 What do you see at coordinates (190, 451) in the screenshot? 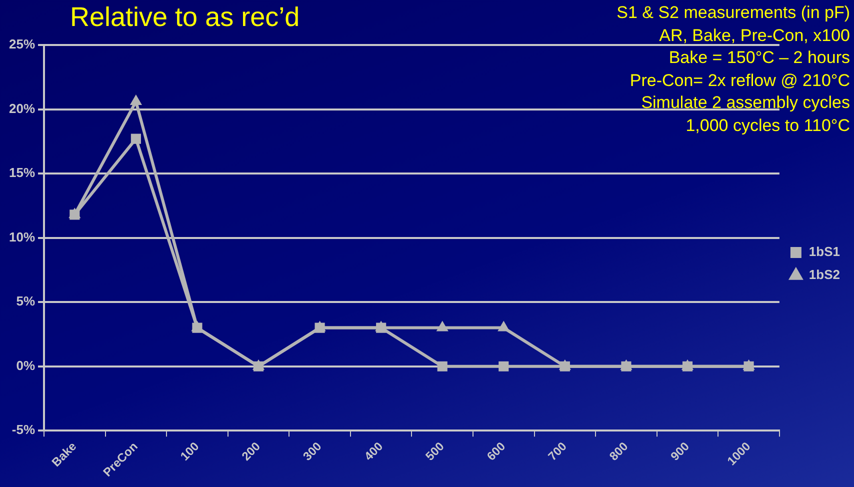
I see `x-tick-label: 100` at bounding box center [190, 451].